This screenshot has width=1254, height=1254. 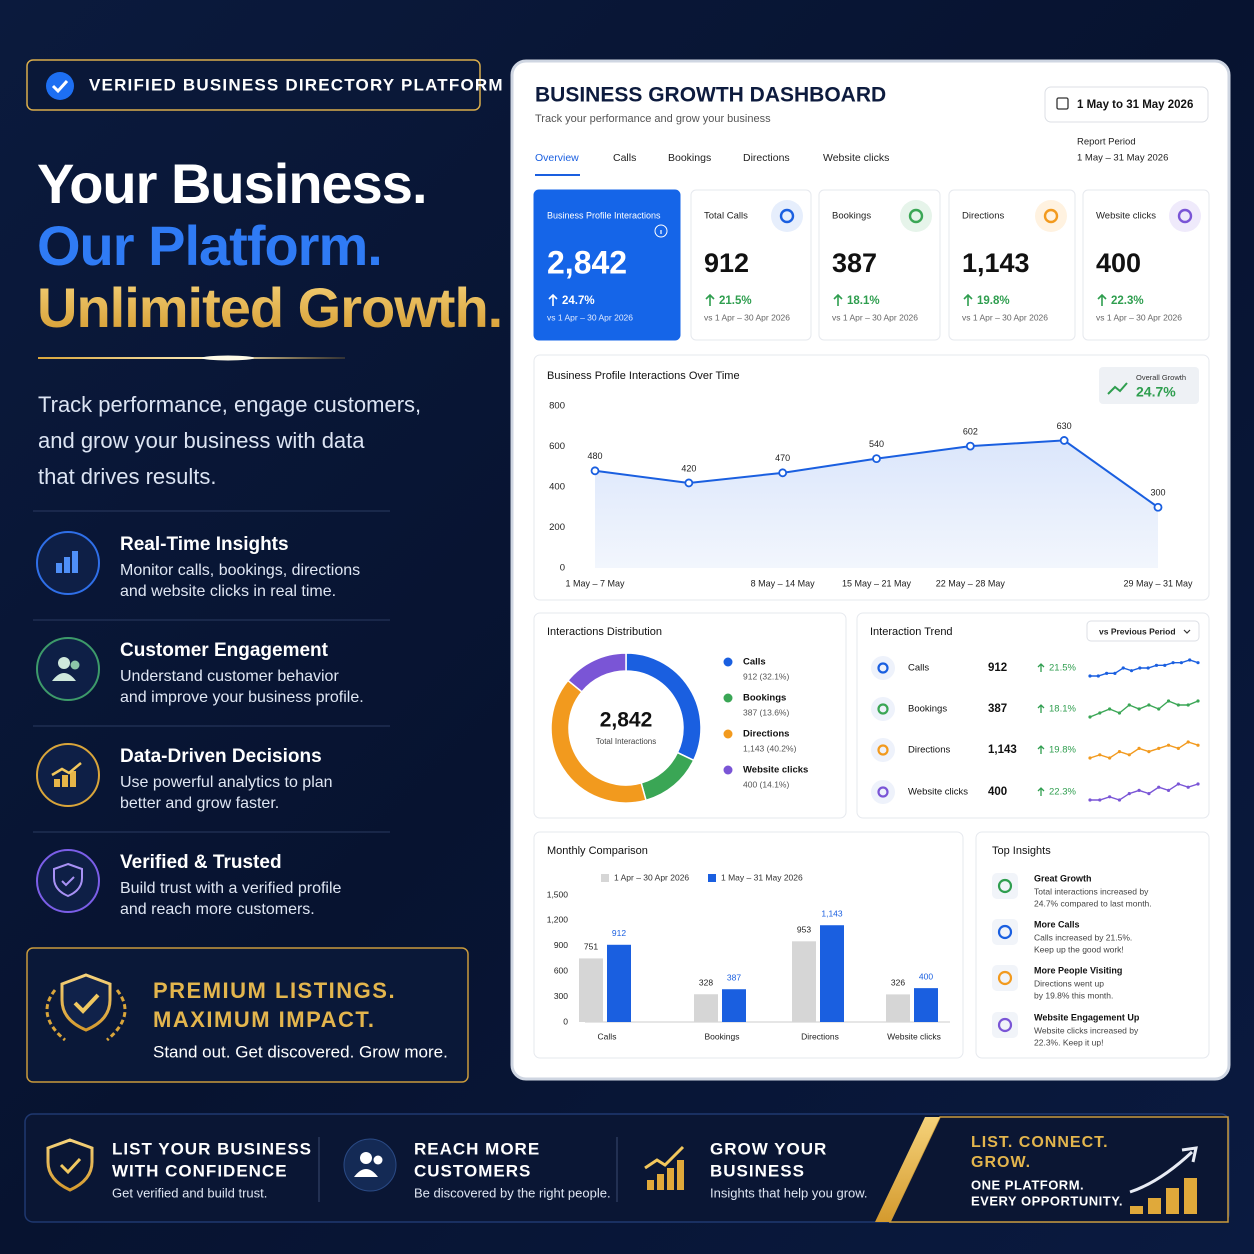 I want to click on data-label: 1,143, so click(x=832, y=913).